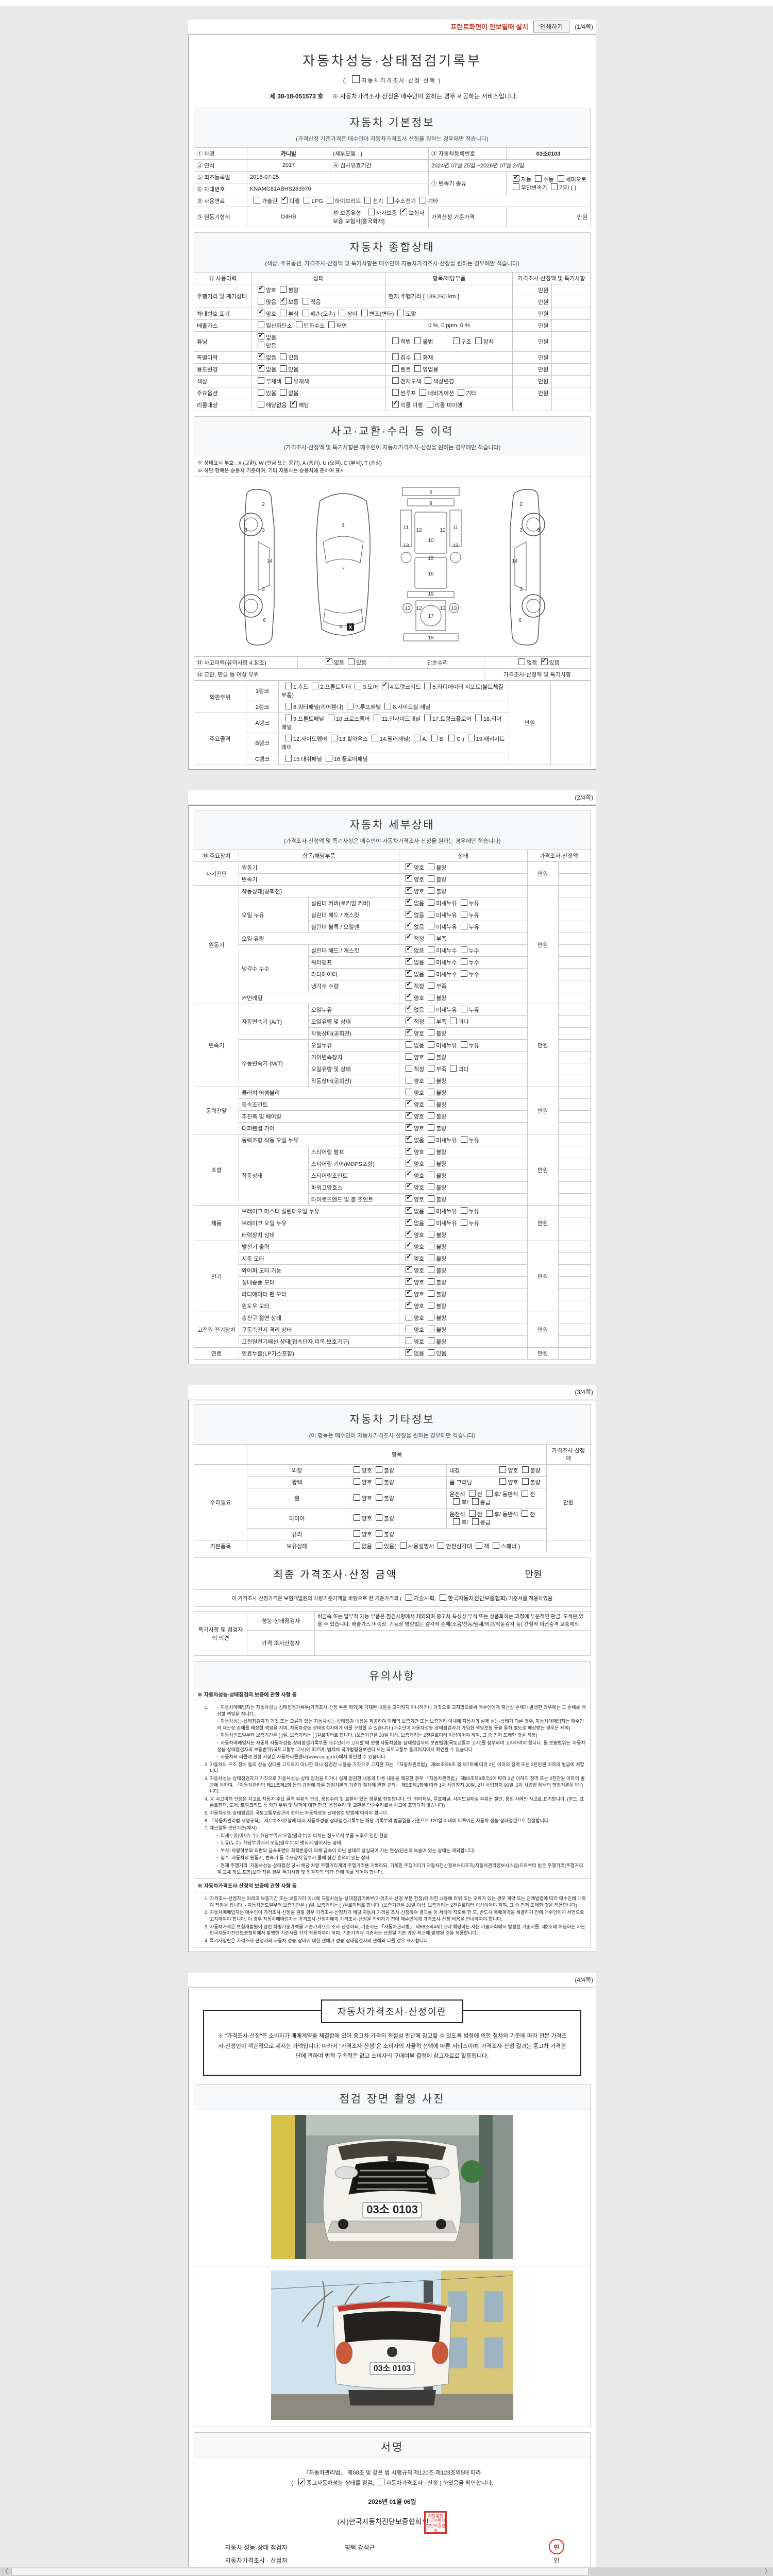 The width and height of the screenshot is (773, 2576). I want to click on horizontal-scrollbar: 〈 〉, so click(386, 2571).